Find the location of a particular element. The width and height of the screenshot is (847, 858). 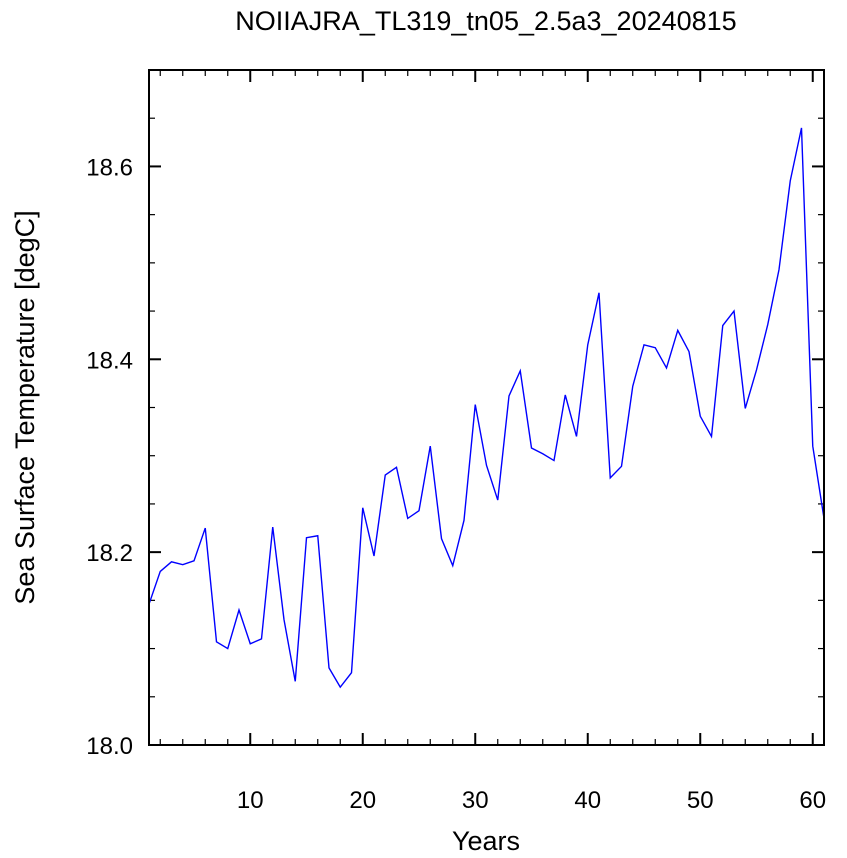

y-tick-label: 18.0 is located at coordinates (109, 746).